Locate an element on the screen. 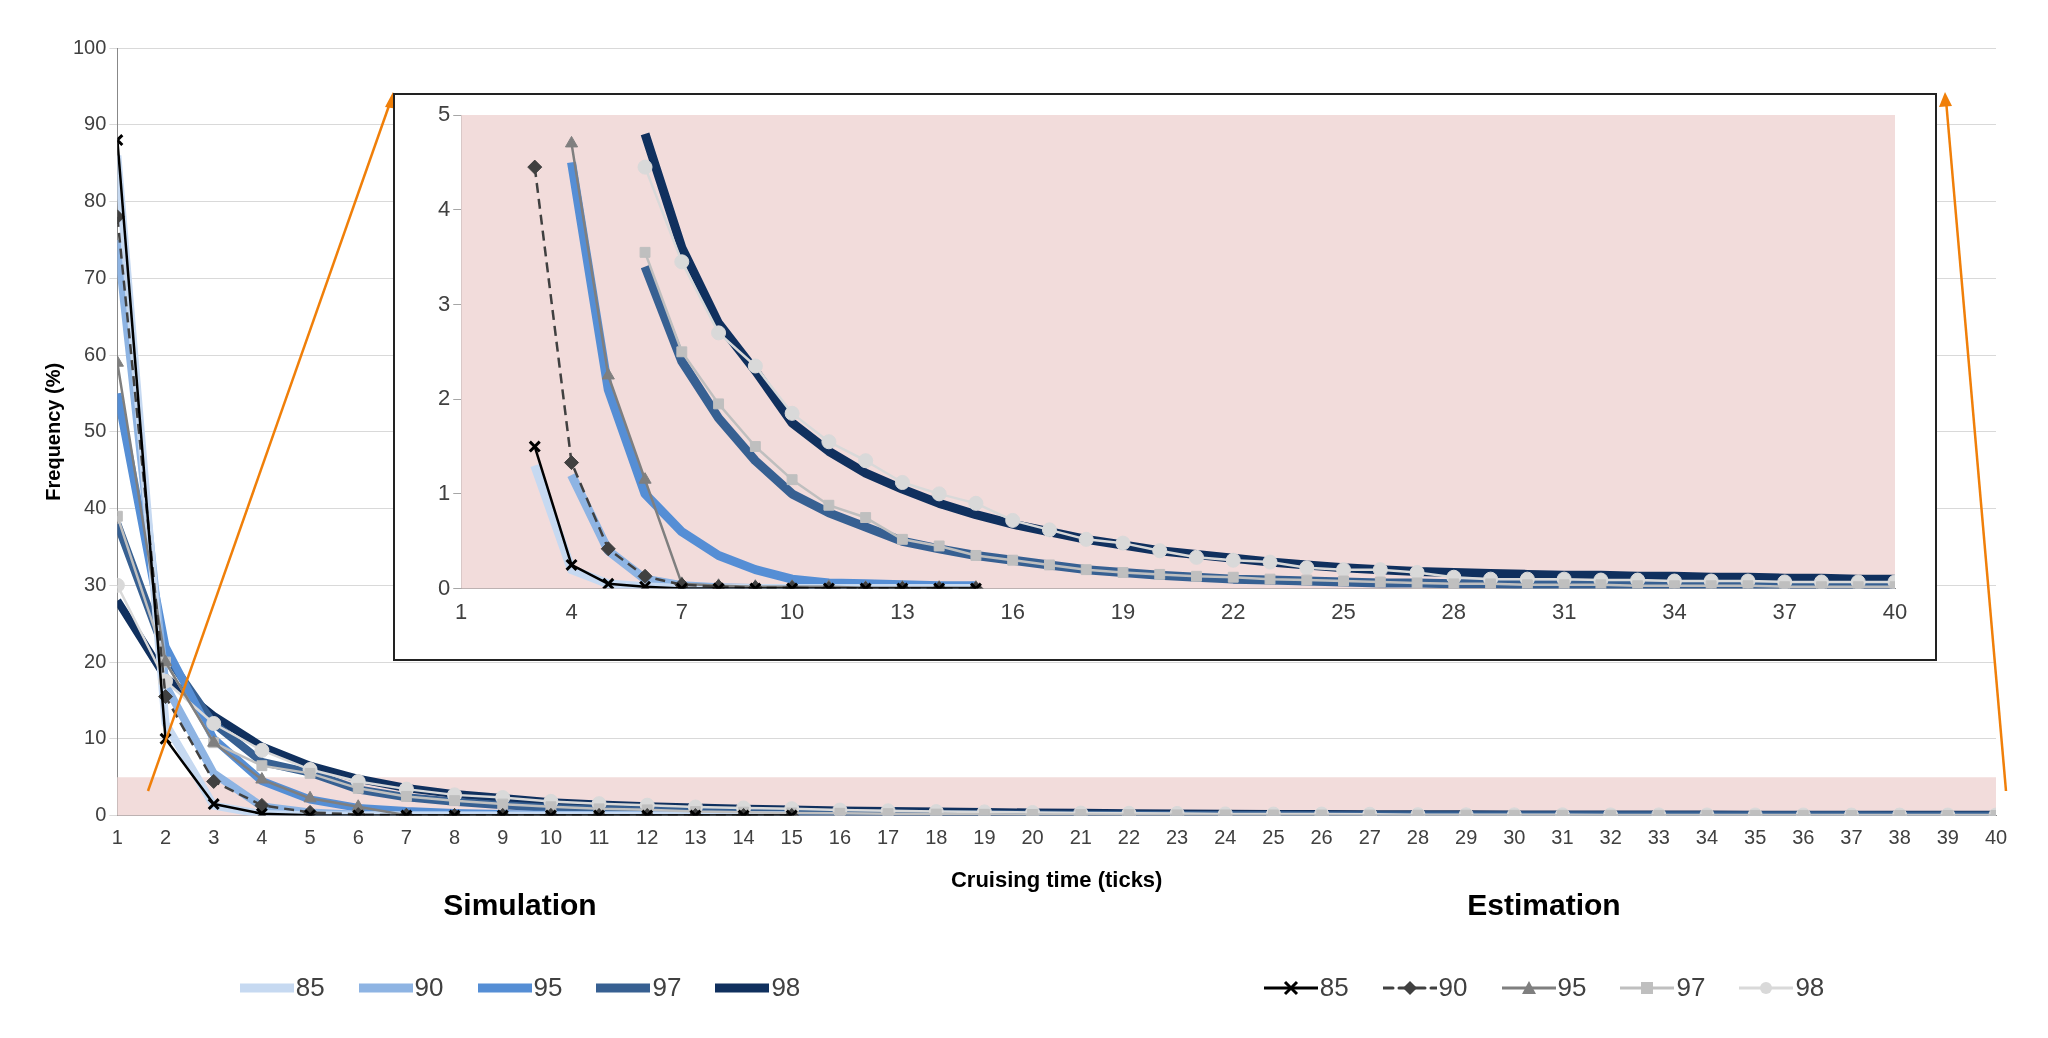 This screenshot has width=2048, height=1038. y-tick-label: 5 is located at coordinates (444, 114).